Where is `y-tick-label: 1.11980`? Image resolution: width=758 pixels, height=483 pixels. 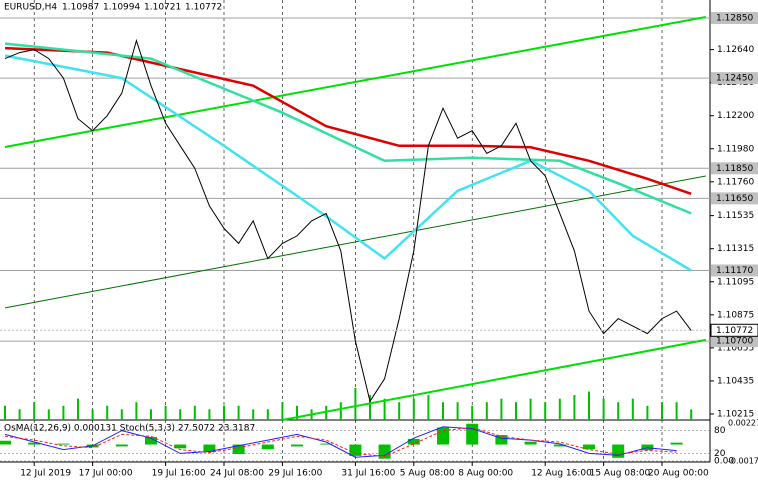
y-tick-label: 1.11980 is located at coordinates (735, 149).